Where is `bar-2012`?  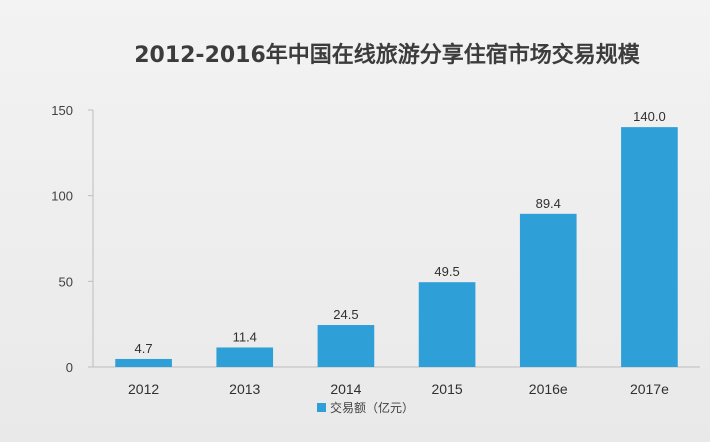
bar-2012 is located at coordinates (143, 362).